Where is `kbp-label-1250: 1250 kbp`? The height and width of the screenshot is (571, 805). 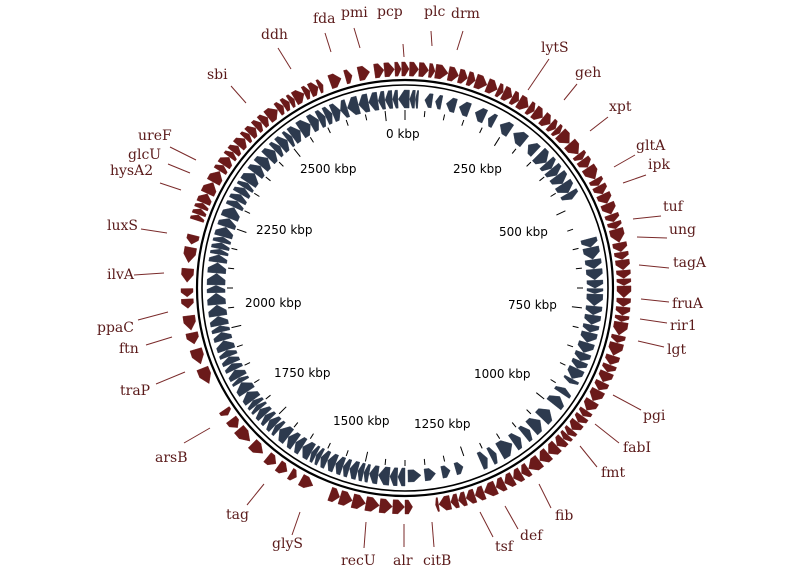 kbp-label-1250: 1250 kbp is located at coordinates (442, 424).